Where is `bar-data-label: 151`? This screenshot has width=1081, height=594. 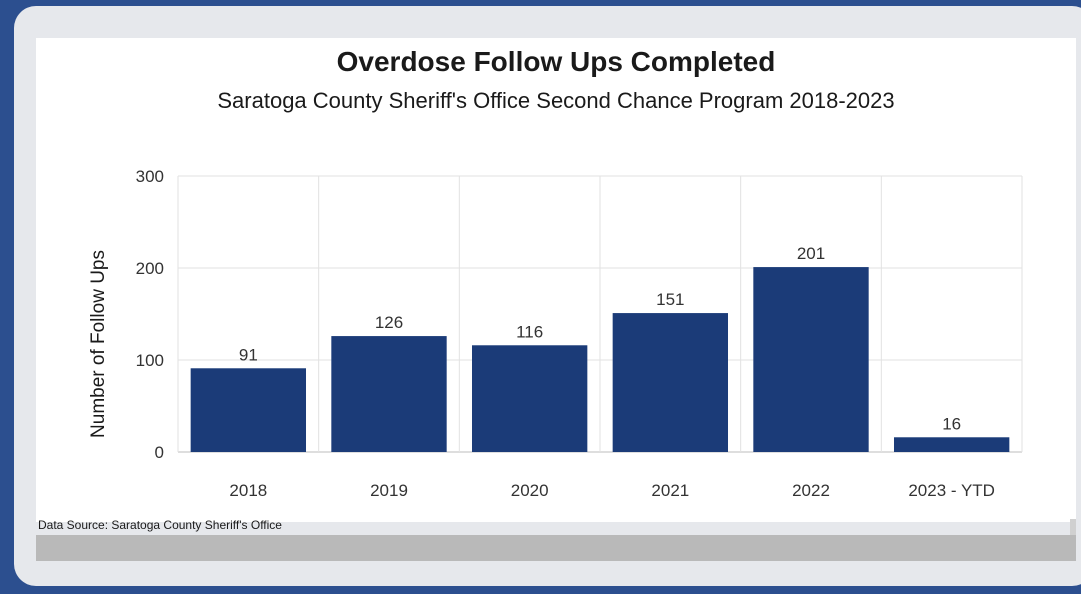
bar-data-label: 151 is located at coordinates (670, 299).